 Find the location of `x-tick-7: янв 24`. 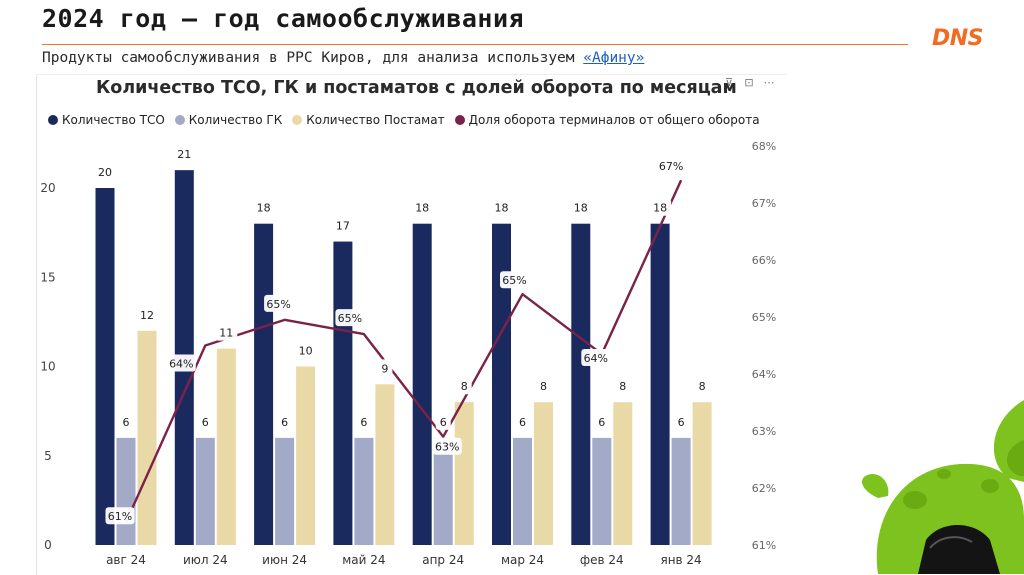

x-tick-7: янв 24 is located at coordinates (680, 560).